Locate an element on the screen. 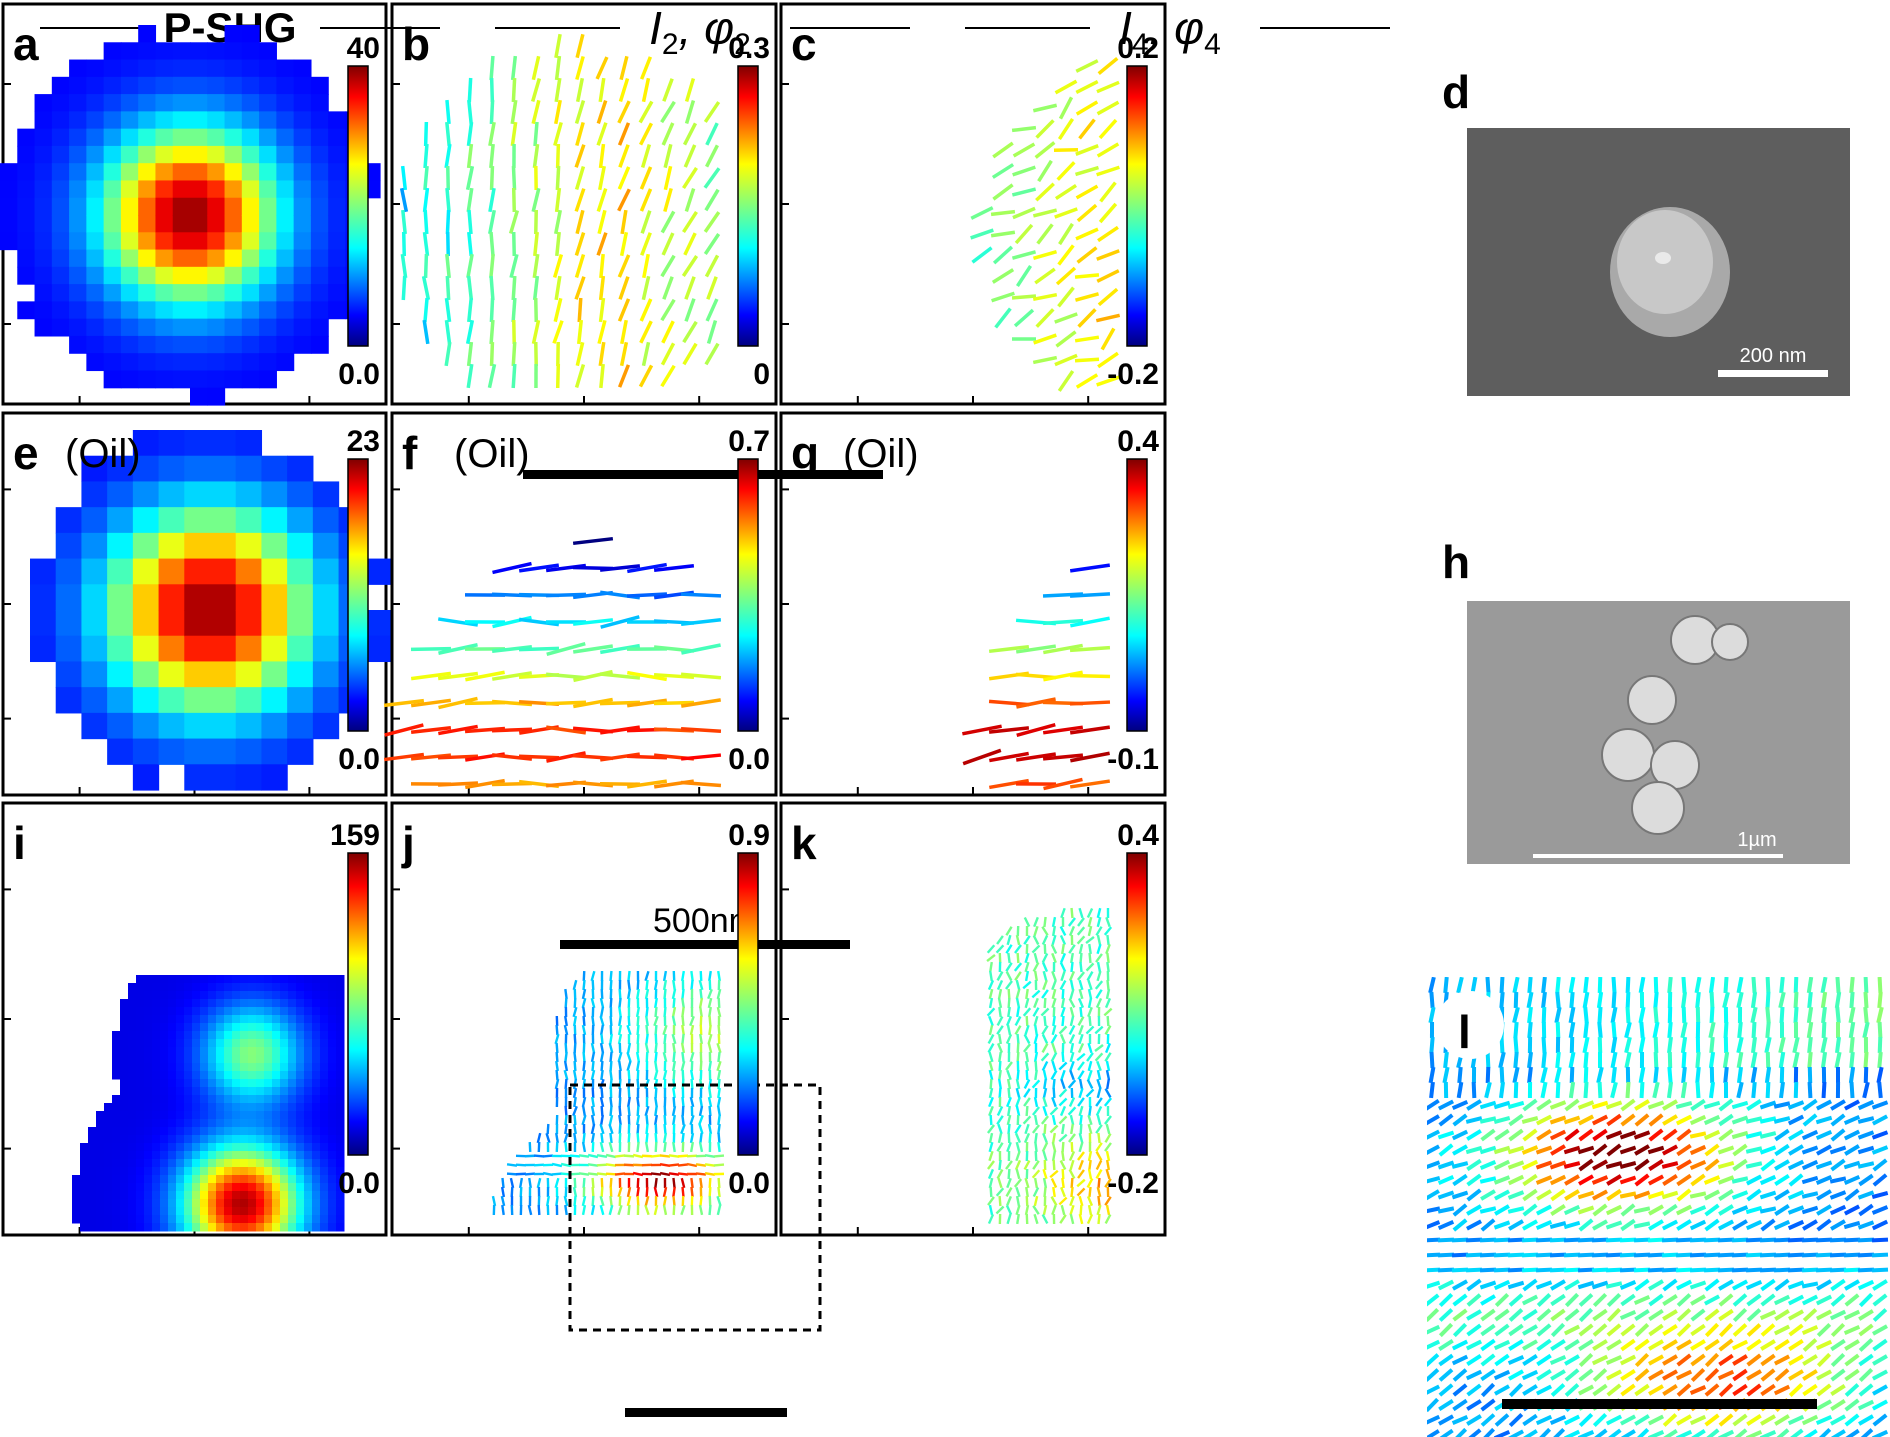 This screenshot has width=1890, height=1437. panel-label-d: d is located at coordinates (1456, 92).